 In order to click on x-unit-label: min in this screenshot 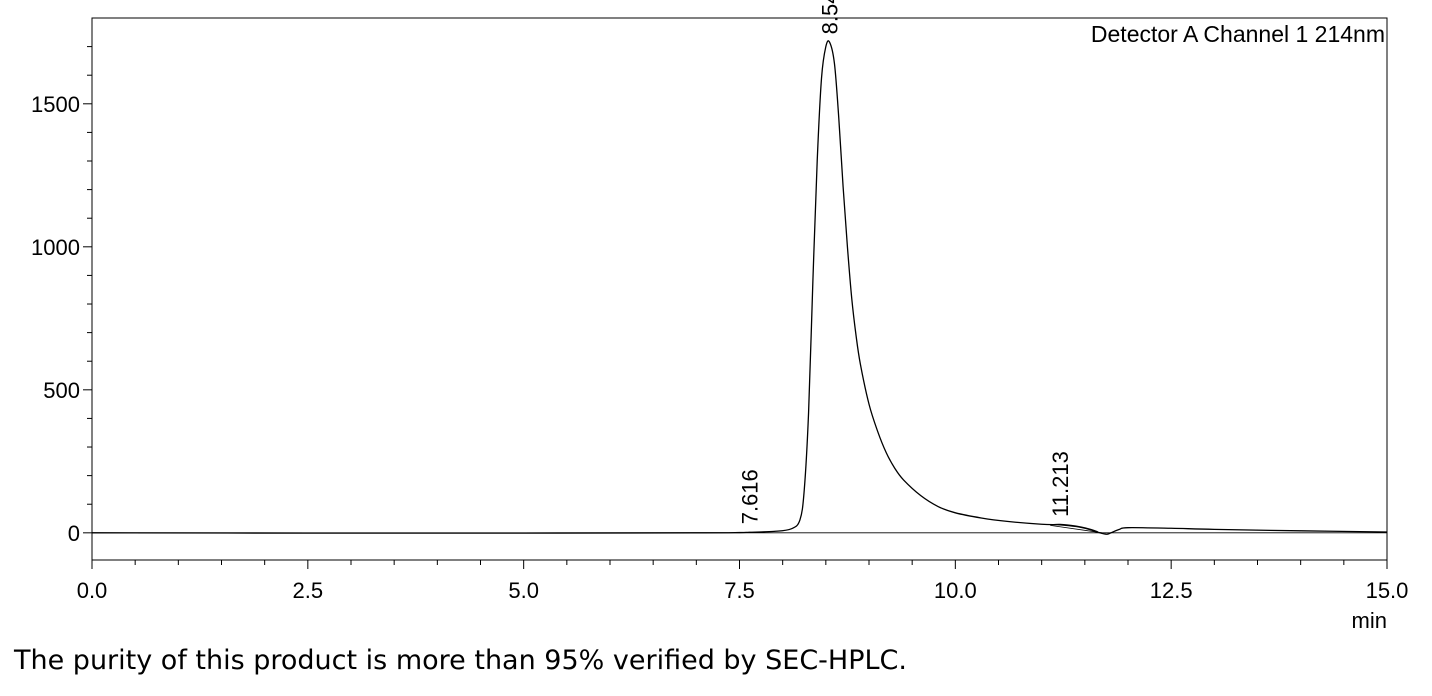, I will do `click(1369, 620)`.